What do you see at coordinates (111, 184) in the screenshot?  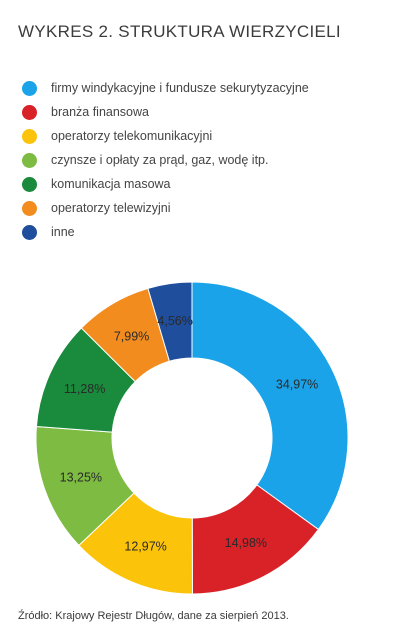 I see `legend-label: komunikacja masowa` at bounding box center [111, 184].